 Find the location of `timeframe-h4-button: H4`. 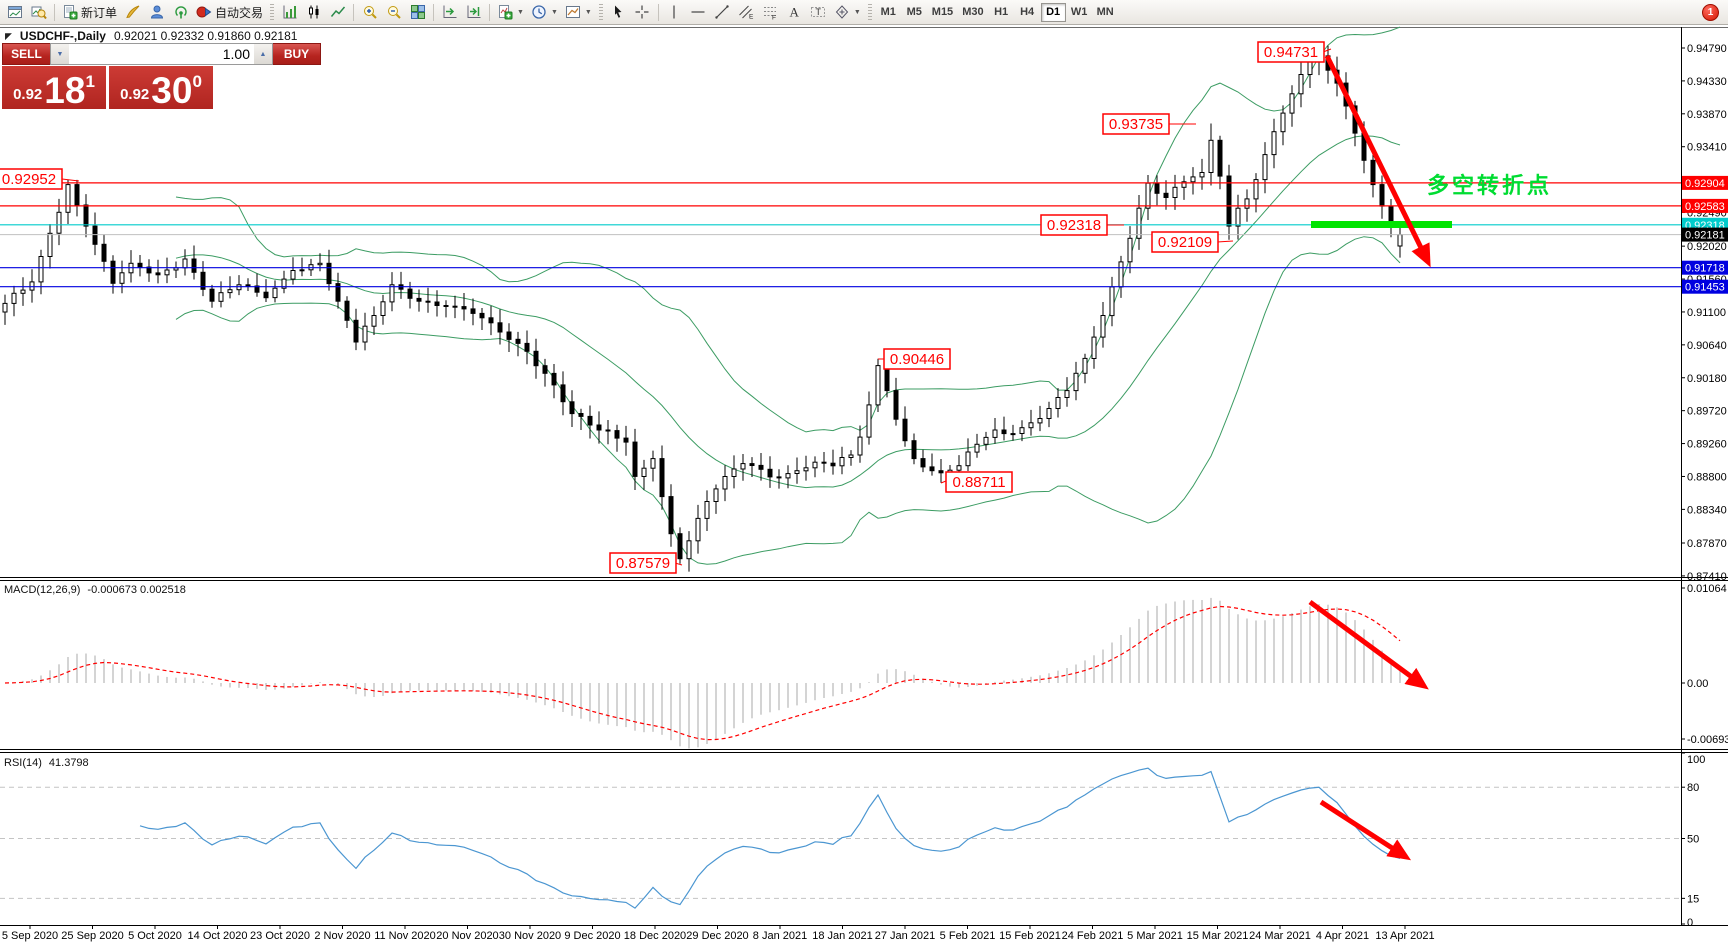

timeframe-h4-button: H4 is located at coordinates (1027, 12).